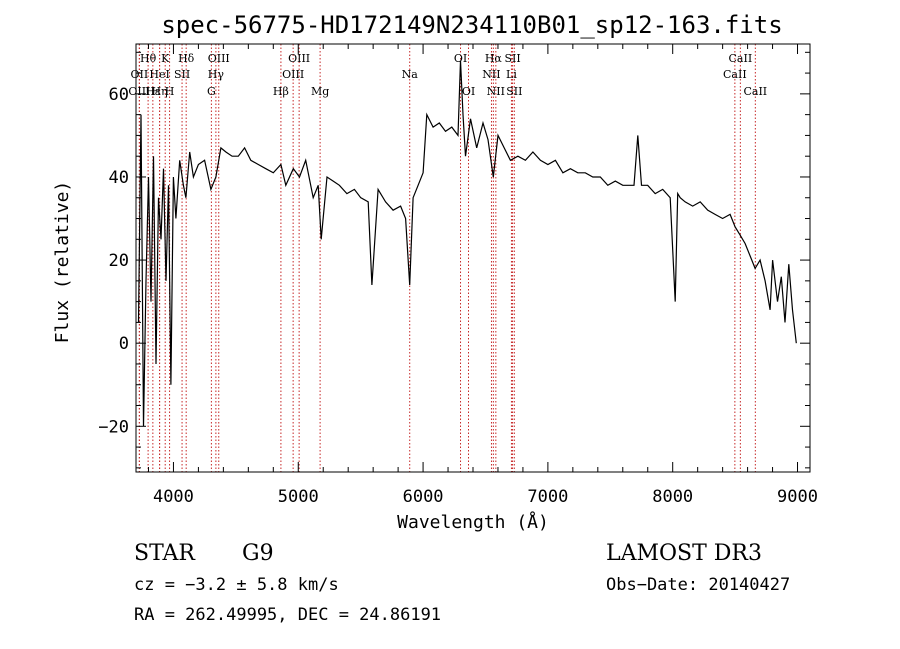 This screenshot has height=649, width=900. What do you see at coordinates (62, 262) in the screenshot?
I see `y-axis-label: Flux (relative)` at bounding box center [62, 262].